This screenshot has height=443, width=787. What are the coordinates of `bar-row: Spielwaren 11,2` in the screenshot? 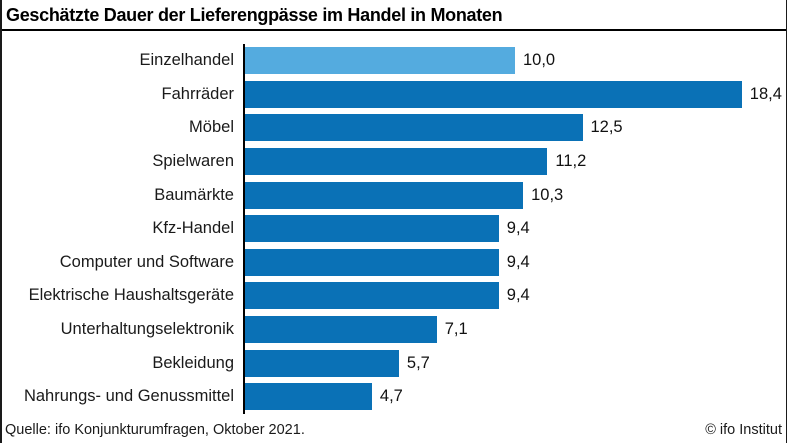 It's located at (394, 161).